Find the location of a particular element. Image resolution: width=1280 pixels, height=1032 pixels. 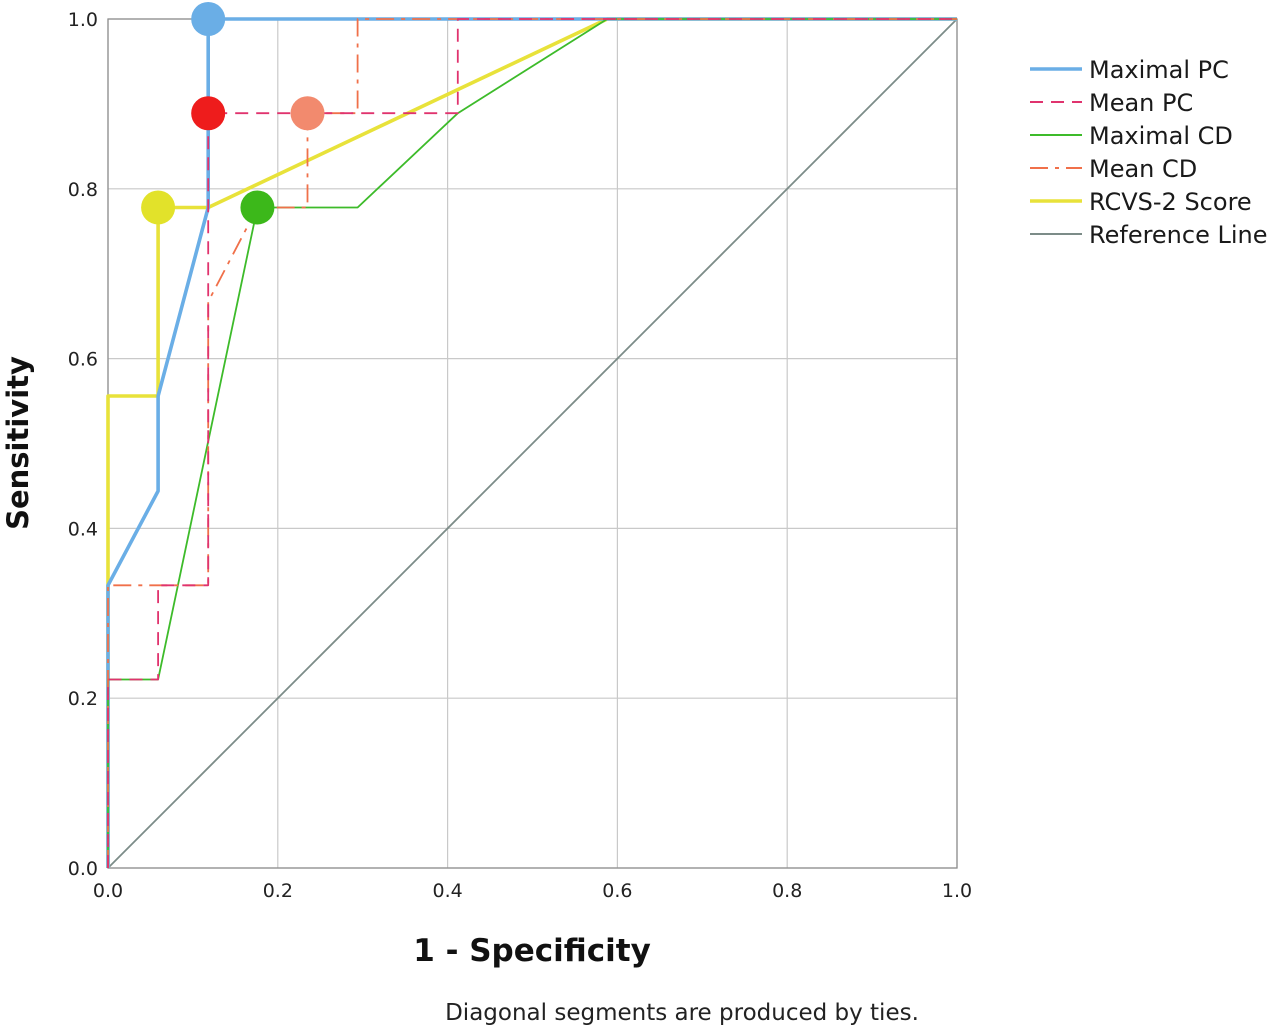

legend-label: RCVS-2 Score is located at coordinates (1170, 202).